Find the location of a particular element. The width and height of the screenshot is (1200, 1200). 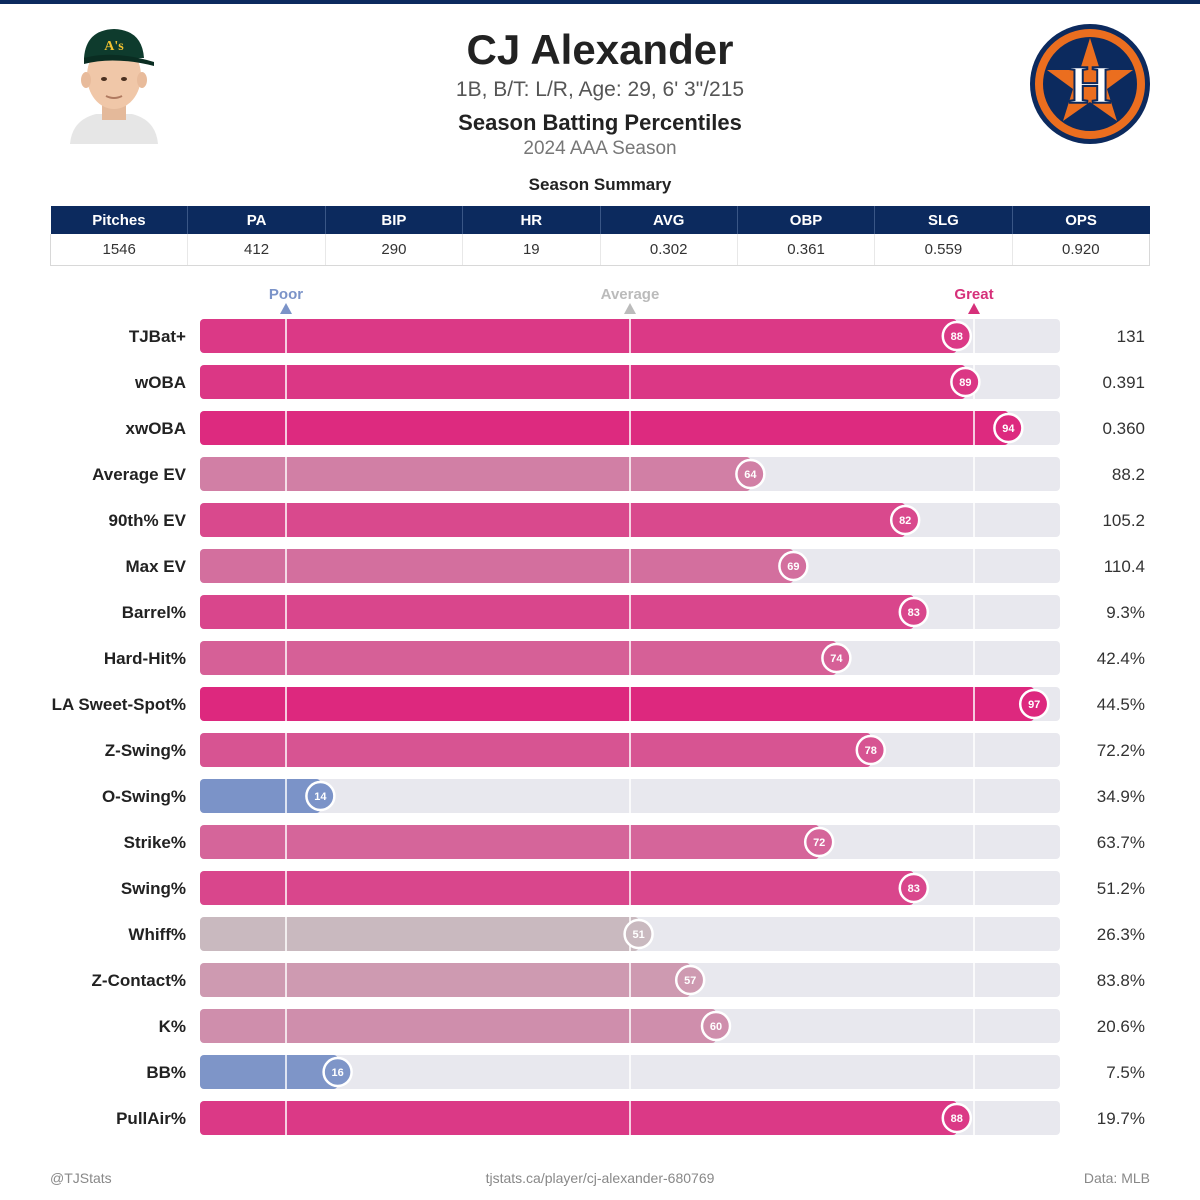

footer-url: tjstats.ca/player/cj-alexander-680769 is located at coordinates (600, 1178).